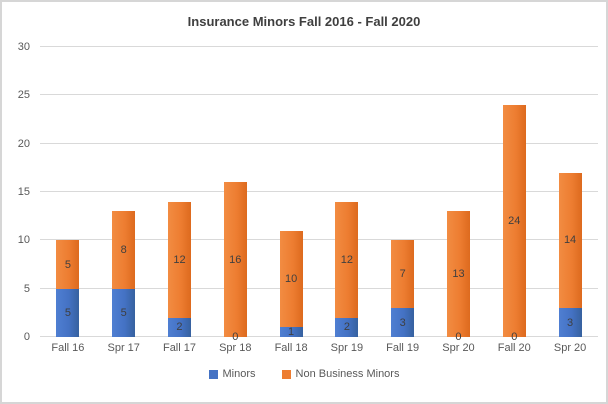 The image size is (608, 404). I want to click on x-axis-label: Spr 19, so click(347, 348).